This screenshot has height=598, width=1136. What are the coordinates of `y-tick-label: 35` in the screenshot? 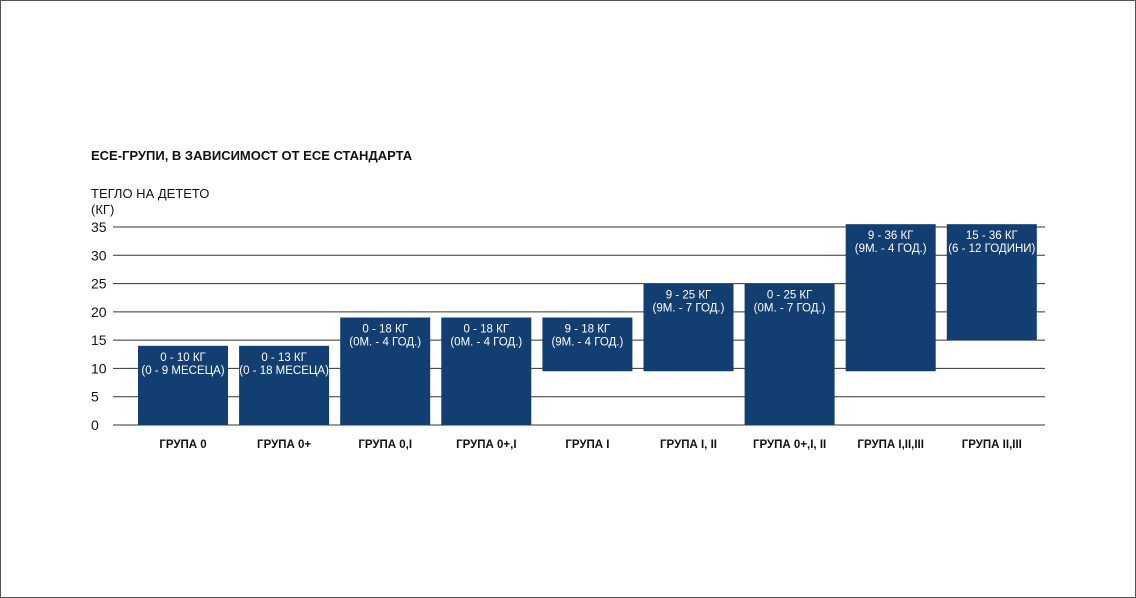 It's located at (99, 227).